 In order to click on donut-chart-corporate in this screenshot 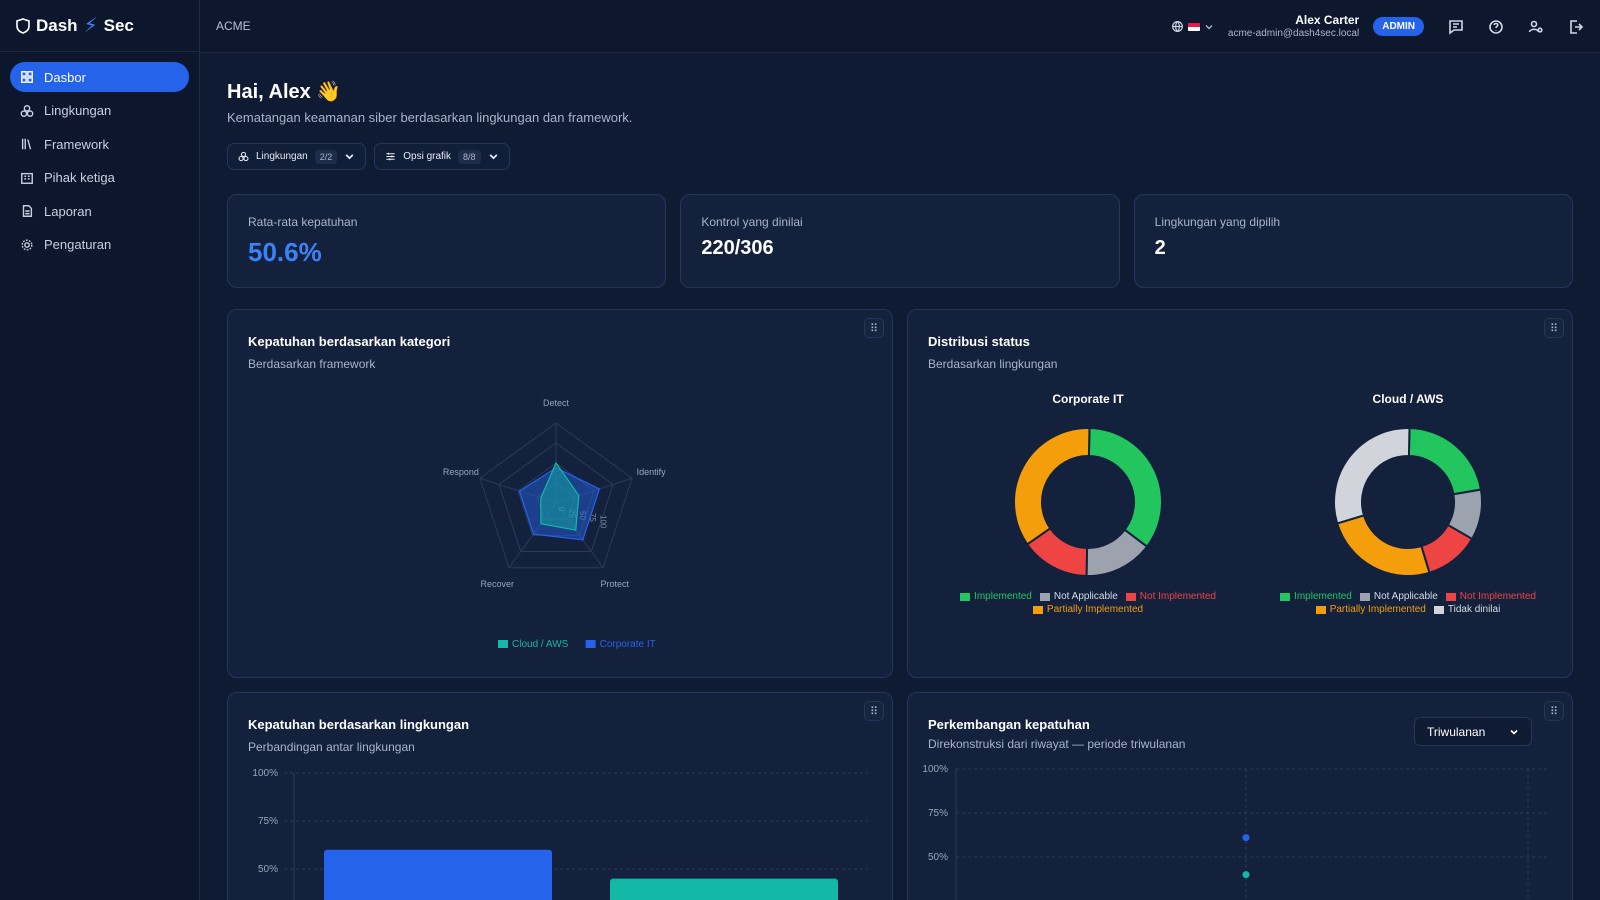, I will do `click(1088, 502)`.